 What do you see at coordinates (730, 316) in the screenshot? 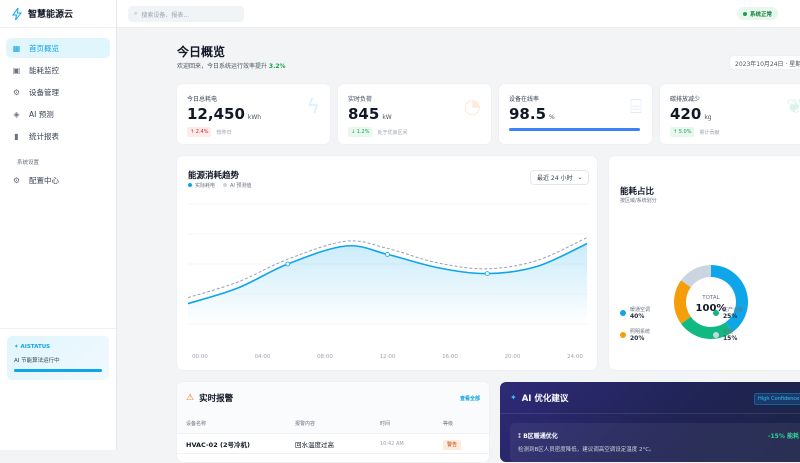
I see `legend-percent: 25%` at bounding box center [730, 316].